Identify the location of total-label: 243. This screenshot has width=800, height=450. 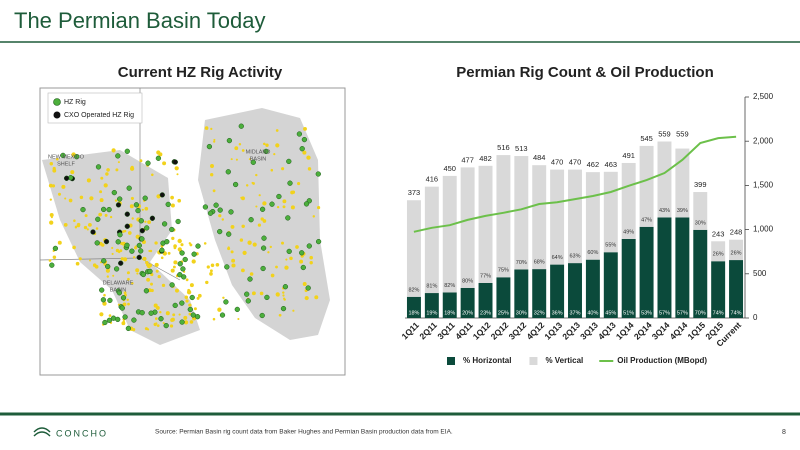
(718, 233).